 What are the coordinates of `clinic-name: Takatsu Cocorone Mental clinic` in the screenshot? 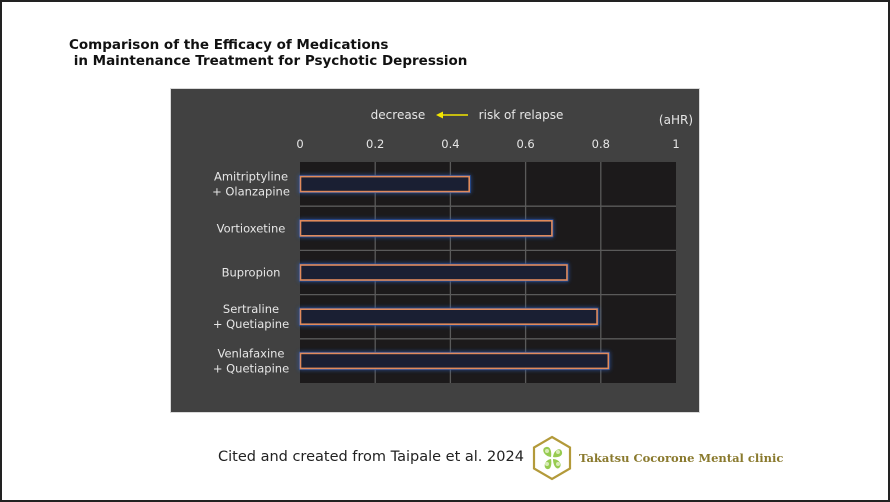 It's located at (681, 458).